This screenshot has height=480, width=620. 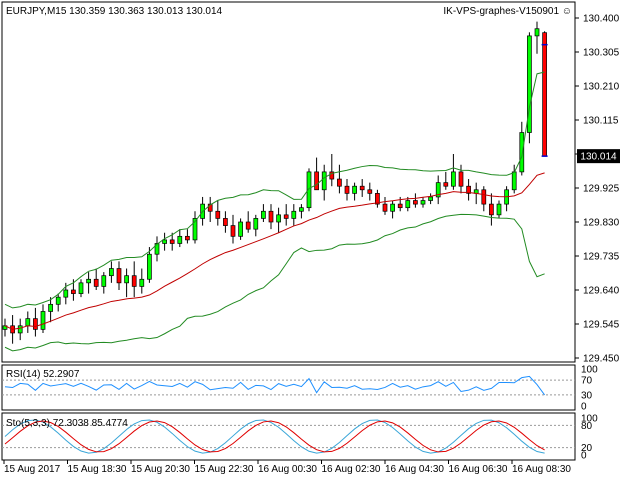 What do you see at coordinates (601, 291) in the screenshot?
I see `price-tick-label: 129.640` at bounding box center [601, 291].